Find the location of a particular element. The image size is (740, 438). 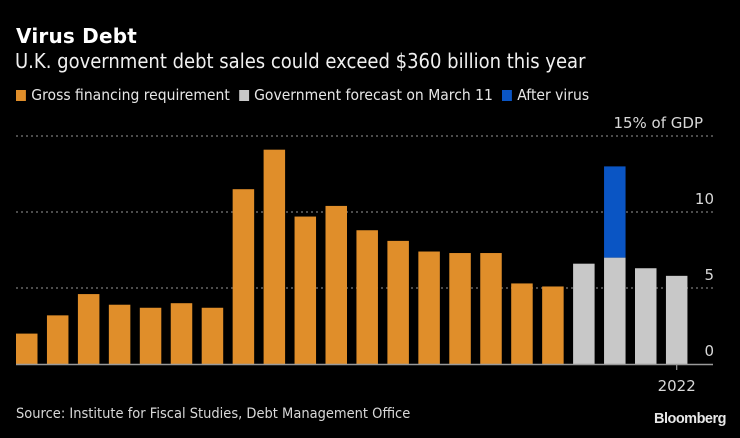

legend-item-after-virus: After virus is located at coordinates (545, 95).